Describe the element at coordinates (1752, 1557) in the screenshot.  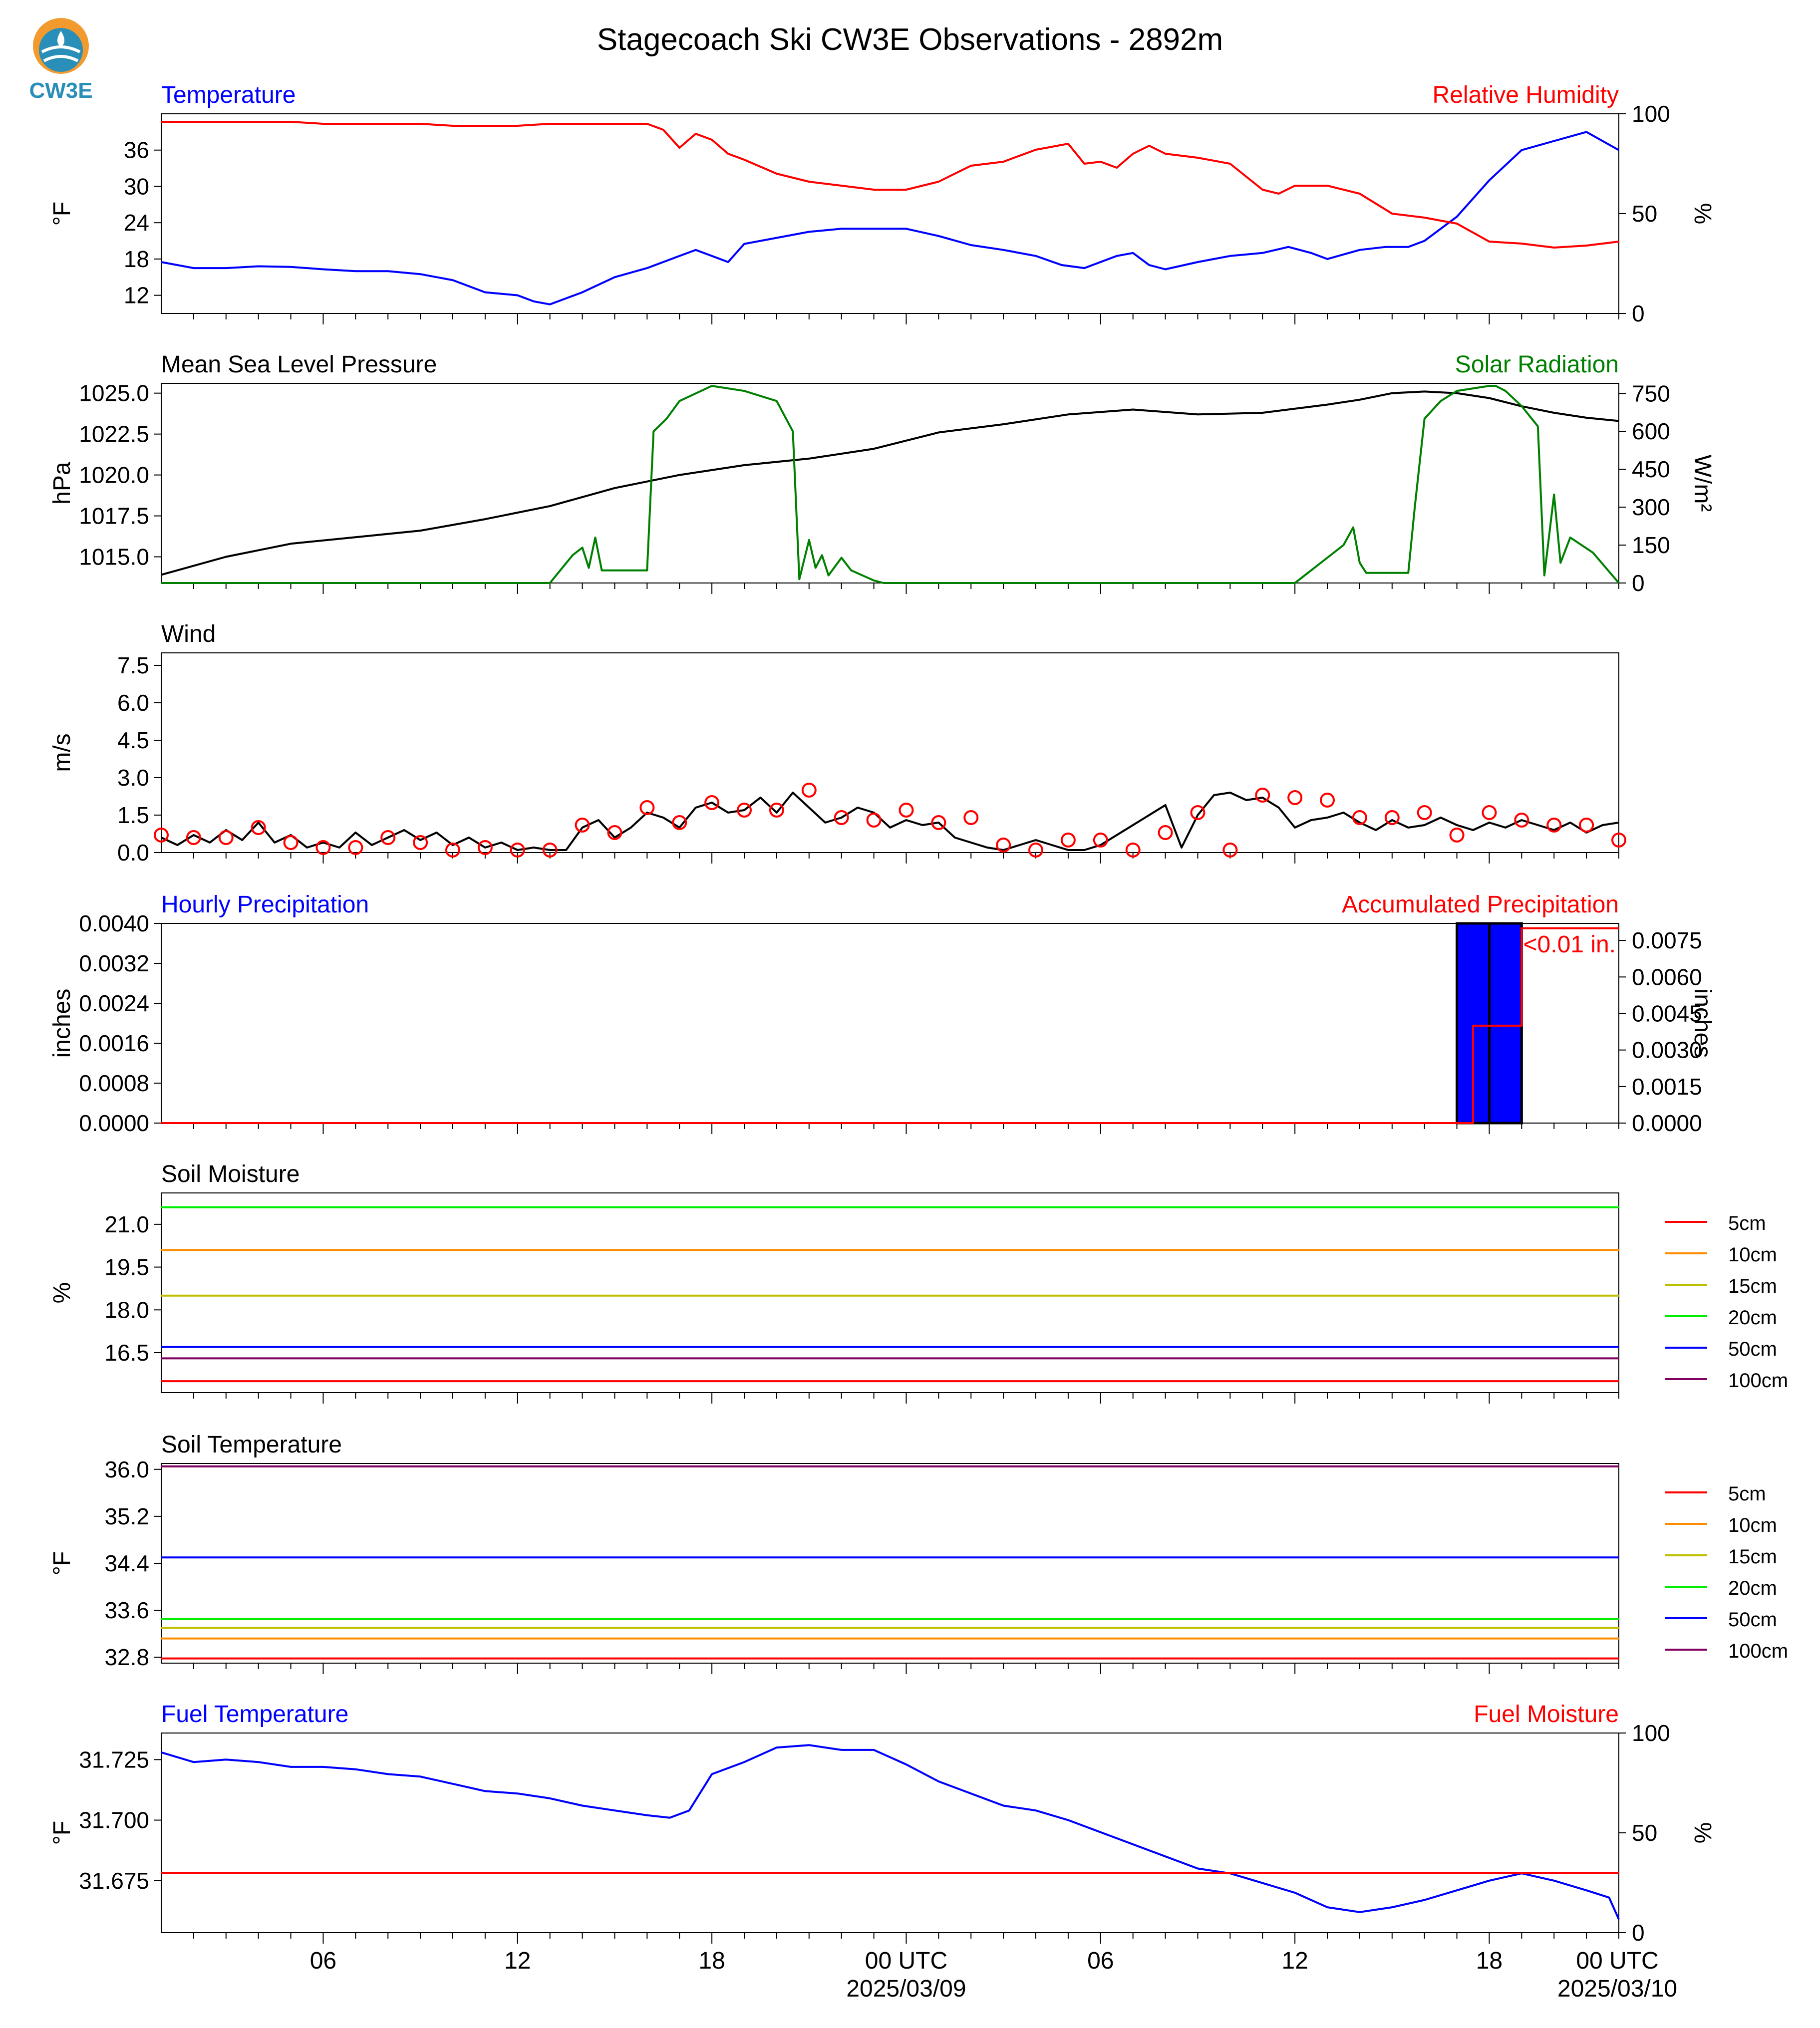
I see `legend-label: 15cm` at that location.